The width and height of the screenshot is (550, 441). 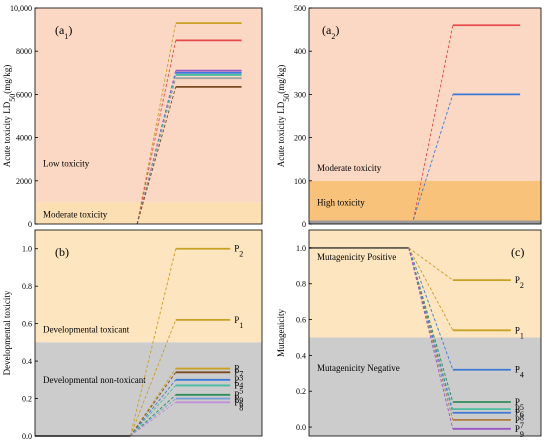 I want to click on series-8: P9, so click(x=466, y=342).